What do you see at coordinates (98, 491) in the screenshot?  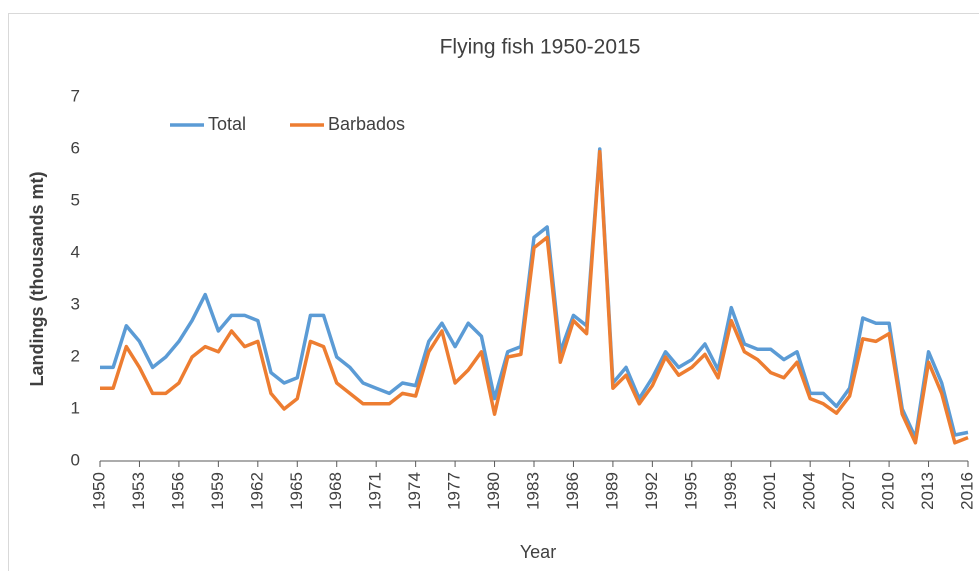 I see `x-tick-label: 1950` at bounding box center [98, 491].